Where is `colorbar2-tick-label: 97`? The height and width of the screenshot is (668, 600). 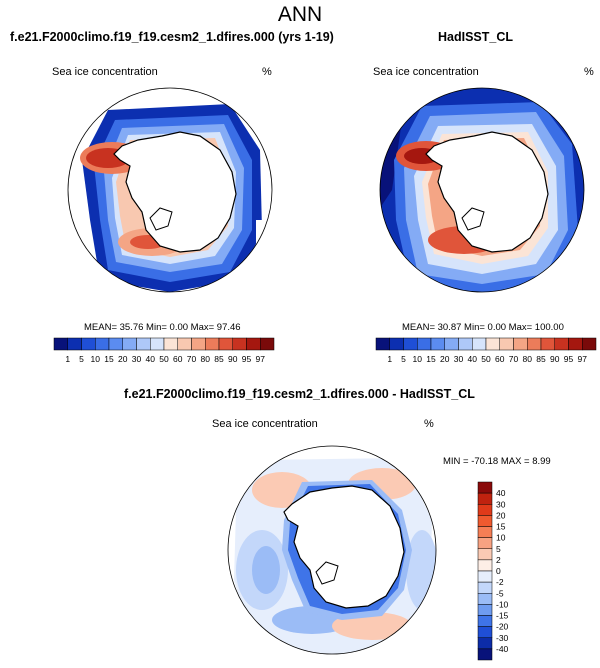
colorbar2-tick-label: 97 is located at coordinates (583, 359).